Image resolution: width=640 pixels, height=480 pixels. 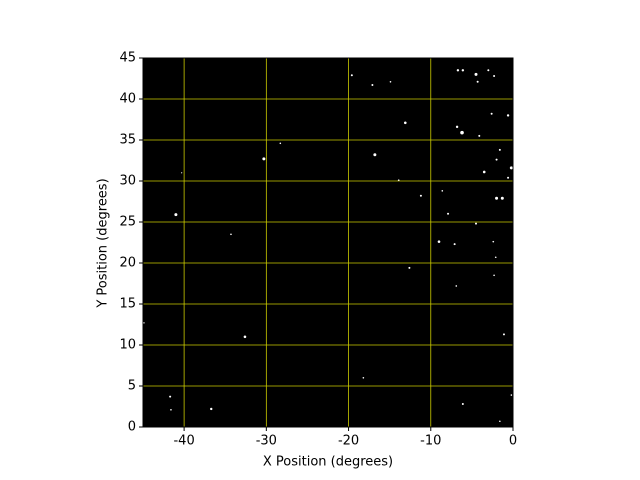 What do you see at coordinates (132, 386) in the screenshot?
I see `y-tick-label: 5` at bounding box center [132, 386].